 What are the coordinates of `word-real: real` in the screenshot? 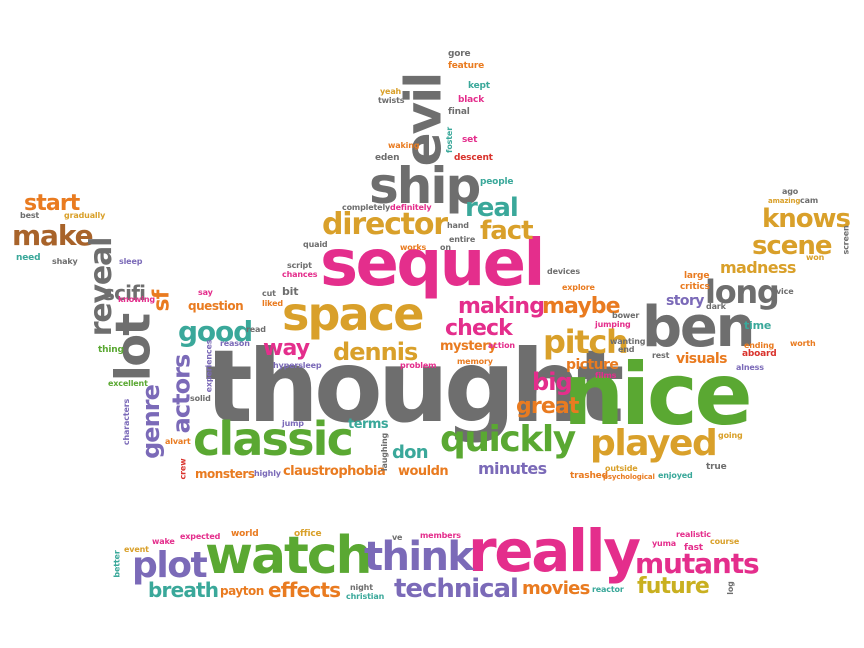 It's located at (492, 208).